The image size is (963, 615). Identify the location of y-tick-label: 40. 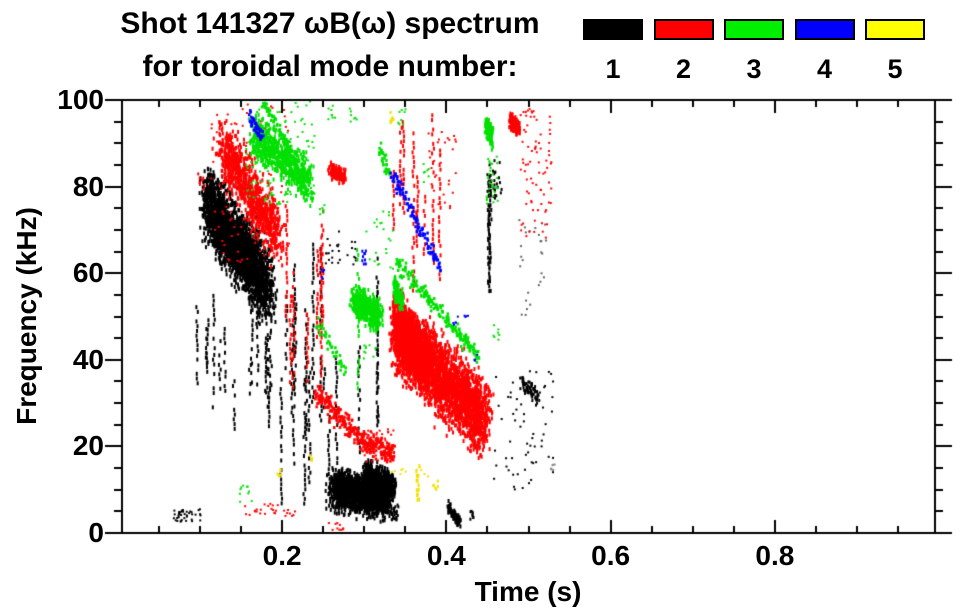
(88, 359).